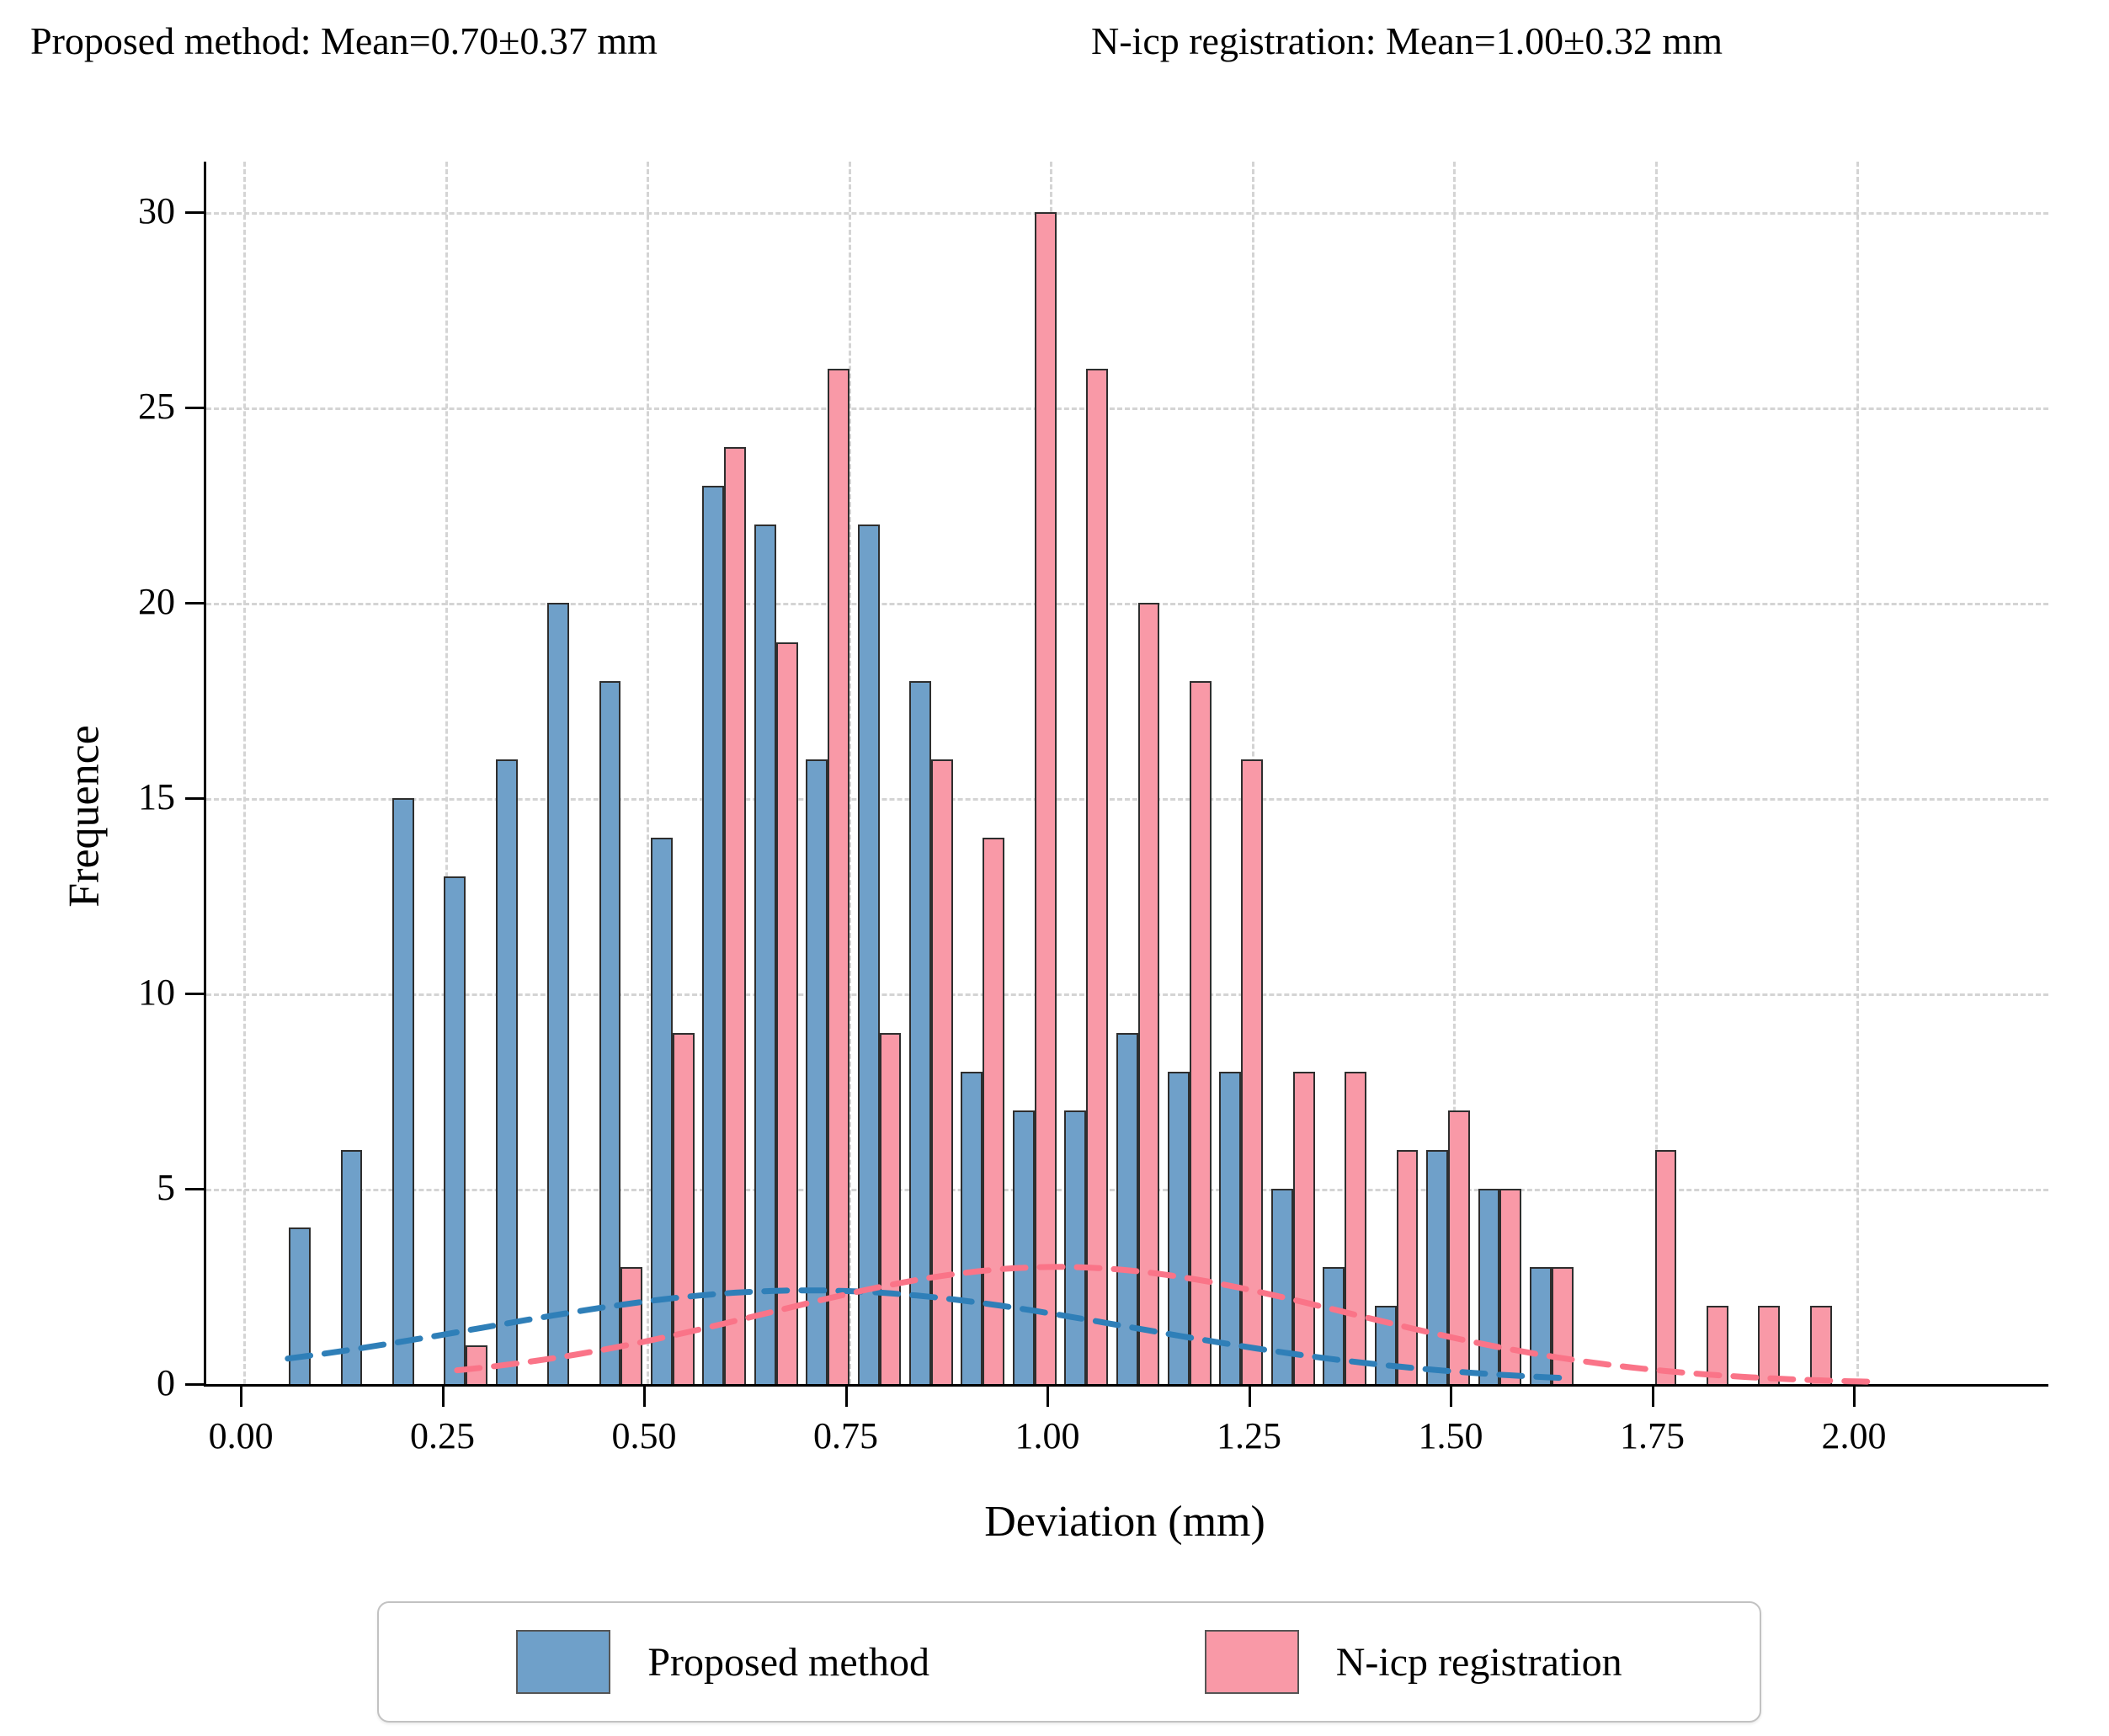  I want to click on y-tick-label-0: 0, so click(166, 1382).